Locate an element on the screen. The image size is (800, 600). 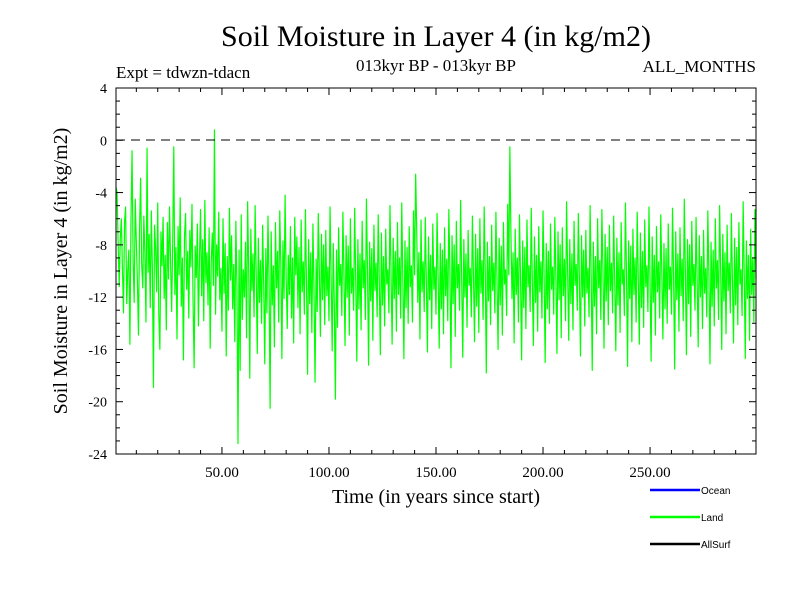
legend-label-ocean: Ocean is located at coordinates (715, 491).